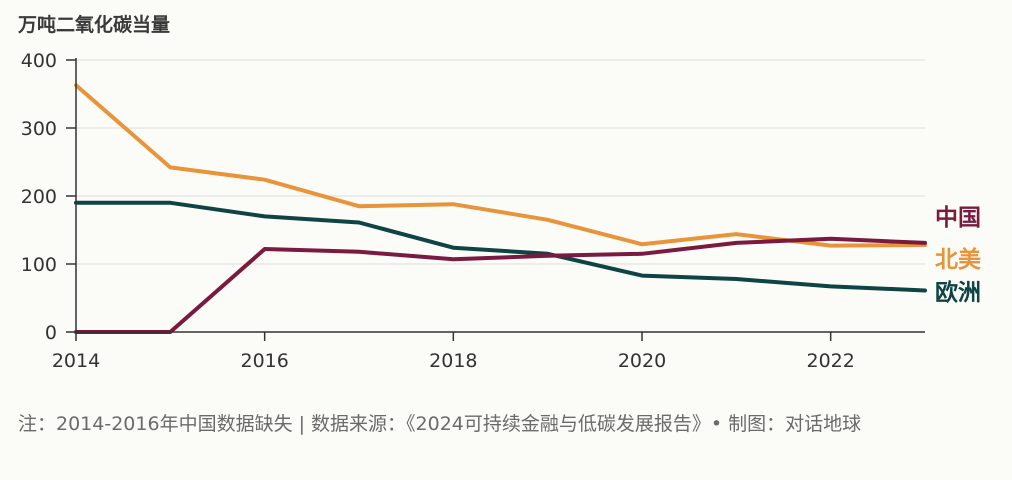 The image size is (1012, 480). Describe the element at coordinates (39, 129) in the screenshot. I see `y-tick-label: 300` at that location.